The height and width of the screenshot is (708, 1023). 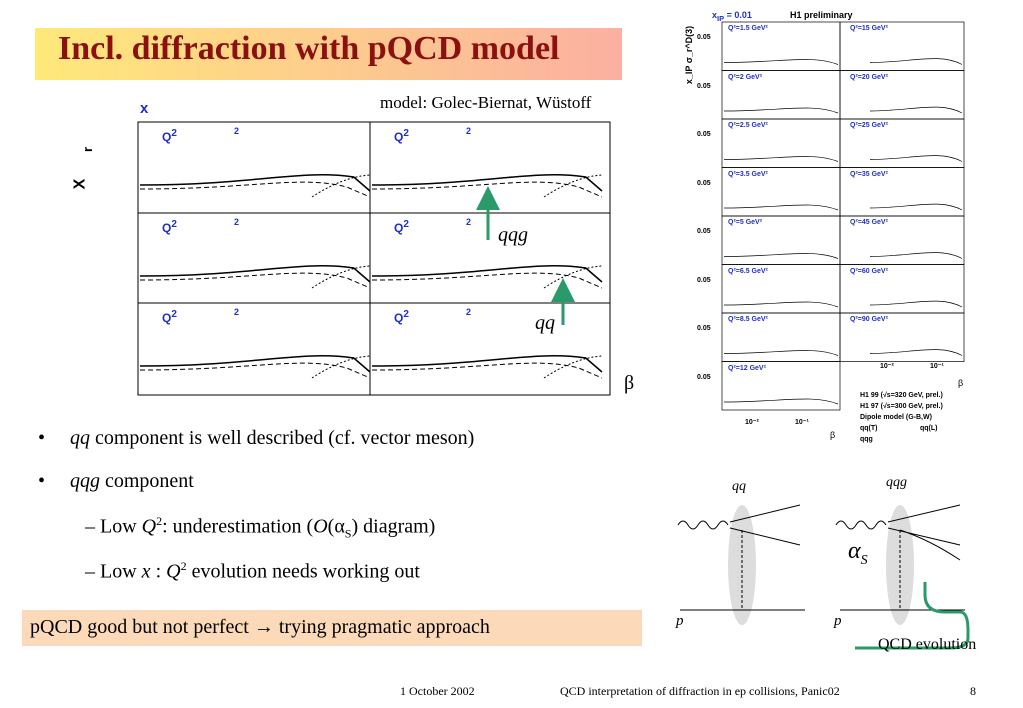 What do you see at coordinates (927, 644) in the screenshot?
I see `d-evolution: QCD evolution` at bounding box center [927, 644].